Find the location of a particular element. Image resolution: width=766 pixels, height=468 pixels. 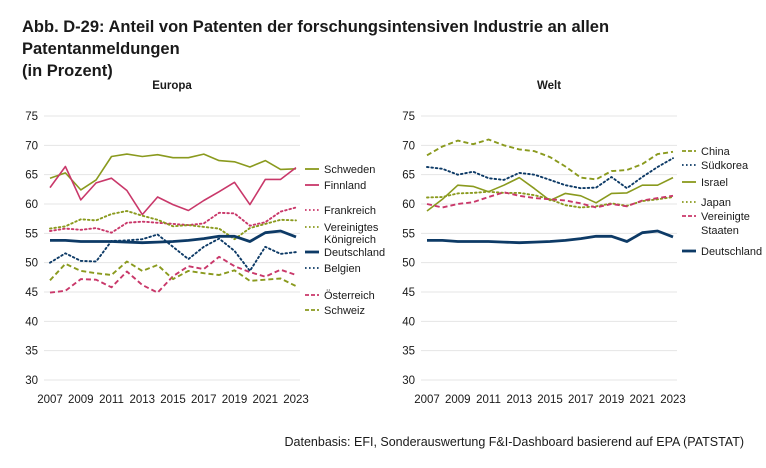

y-tick-europa-35: 35 is located at coordinates (31, 352).